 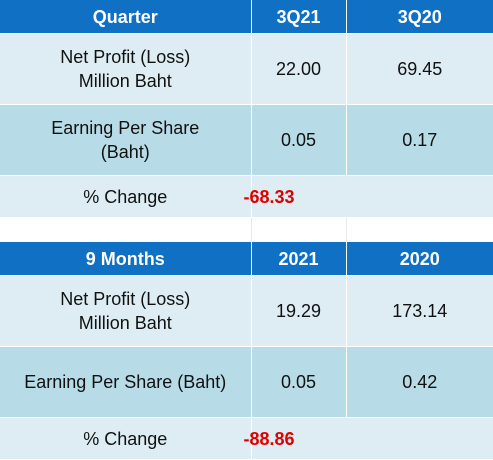 I want to click on header-current-period: 2021, so click(x=299, y=259).